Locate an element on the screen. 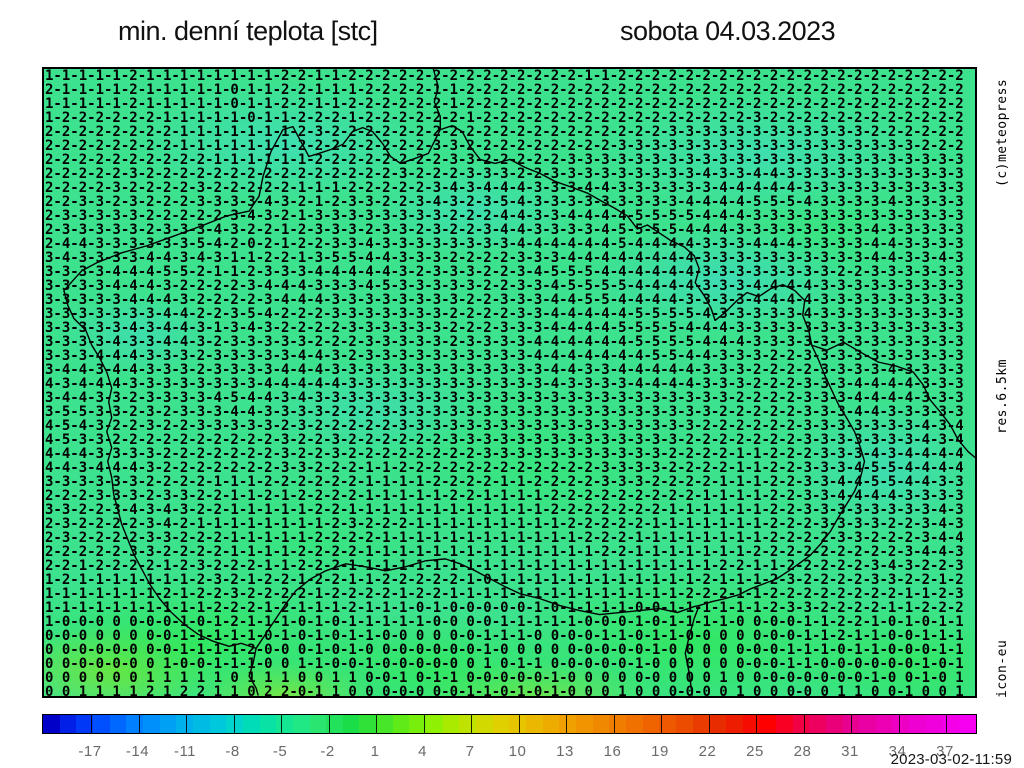 The width and height of the screenshot is (1024, 768). colorbar-tick-label: 28 is located at coordinates (802, 751).